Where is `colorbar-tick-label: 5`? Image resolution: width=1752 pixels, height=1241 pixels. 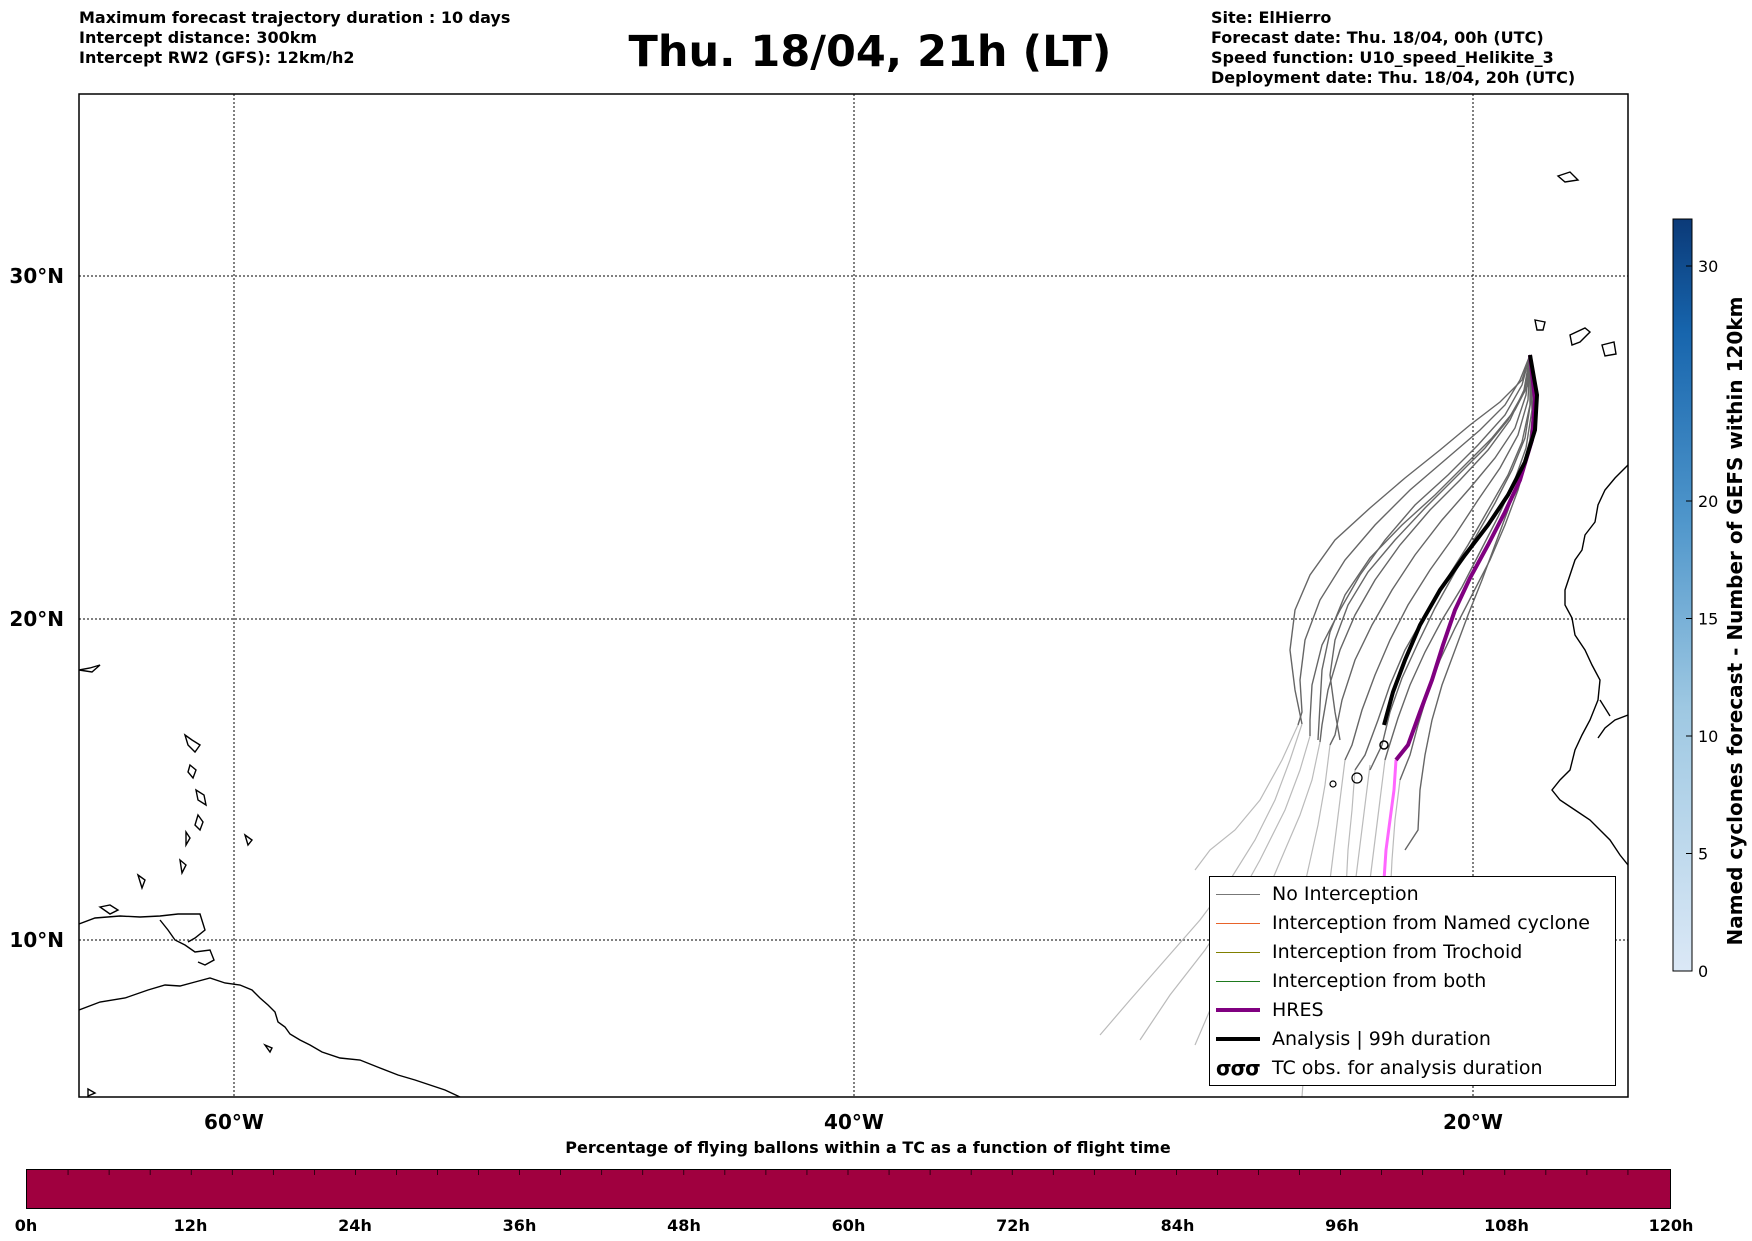 colorbar-tick-label: 5 is located at coordinates (1703, 854).